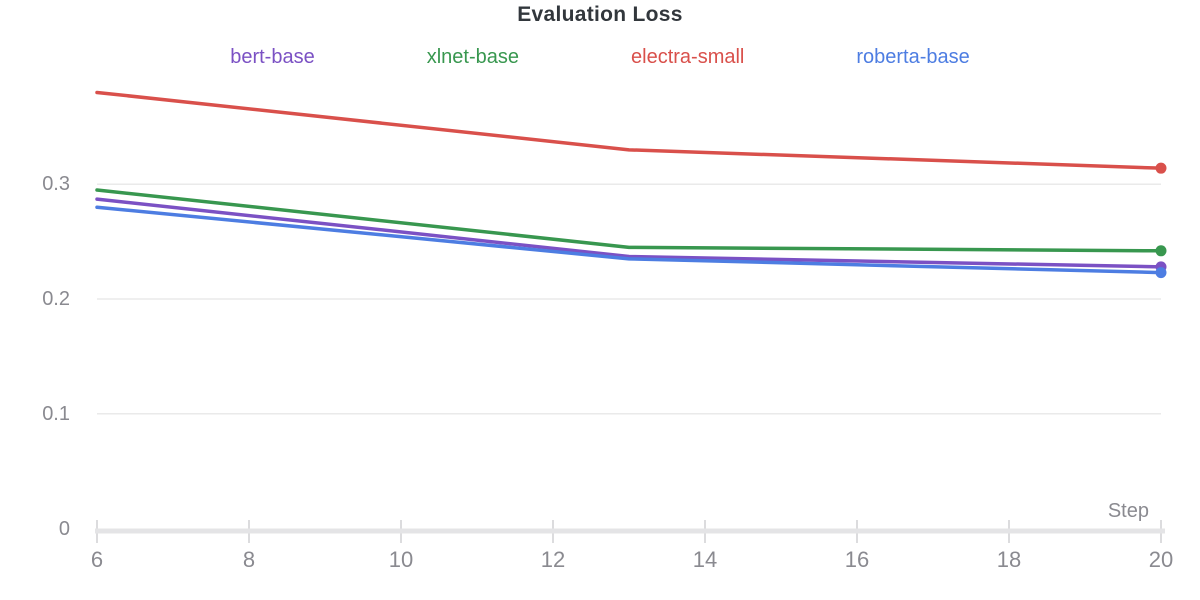  What do you see at coordinates (64, 528) in the screenshot?
I see `y-tick-label: 0` at bounding box center [64, 528].